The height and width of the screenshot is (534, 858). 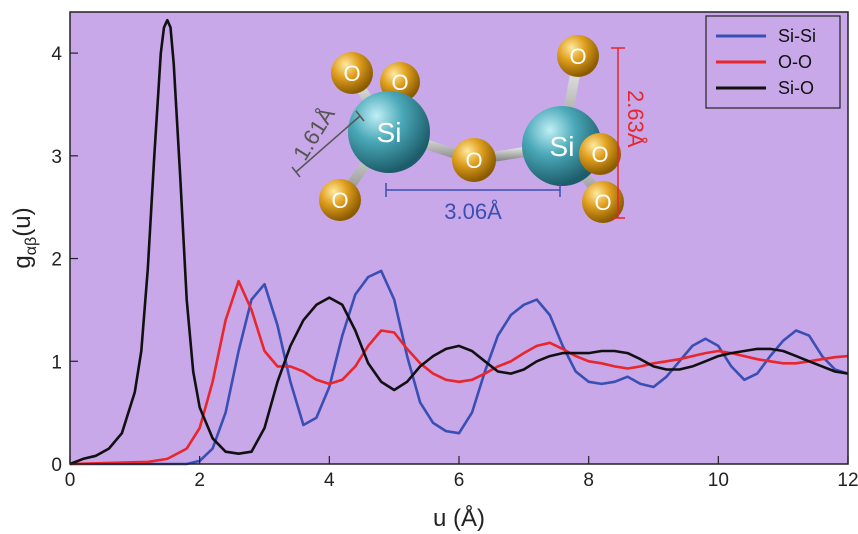 I want to click on silicon-atom-2-label: Si, so click(x=562, y=146).